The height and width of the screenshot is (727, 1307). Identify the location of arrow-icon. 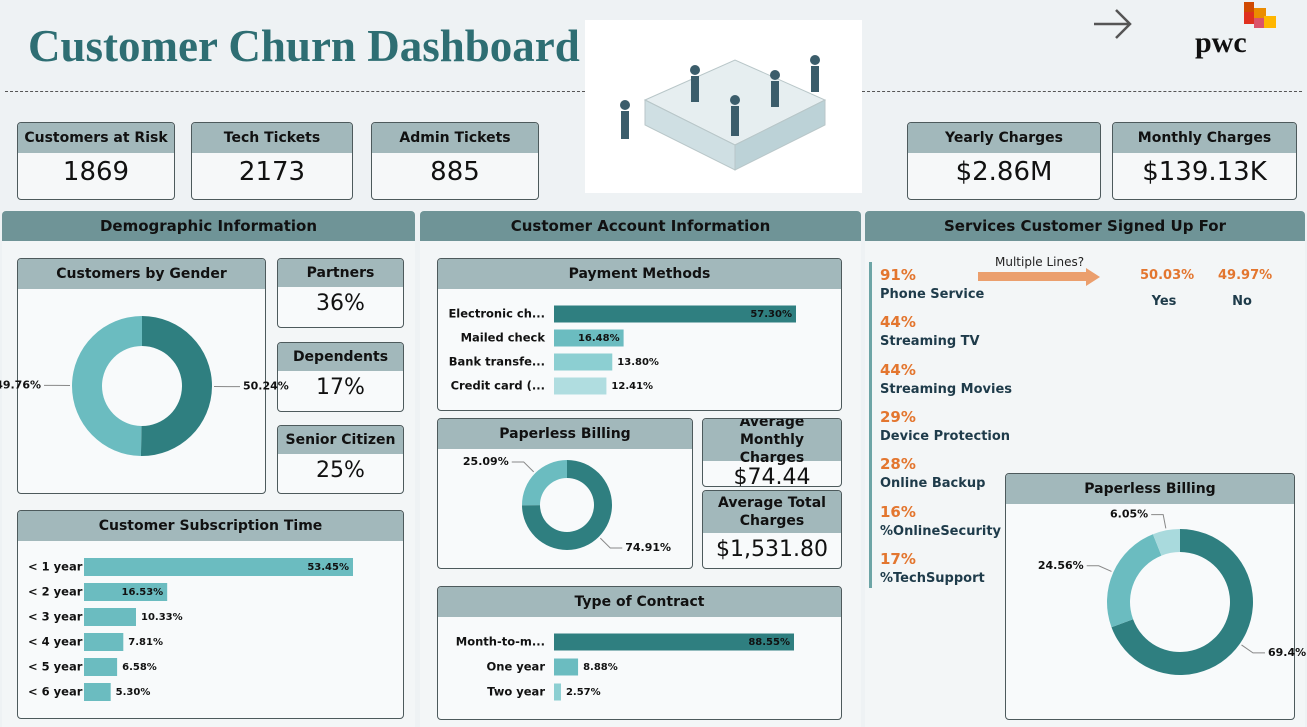
(1115, 24).